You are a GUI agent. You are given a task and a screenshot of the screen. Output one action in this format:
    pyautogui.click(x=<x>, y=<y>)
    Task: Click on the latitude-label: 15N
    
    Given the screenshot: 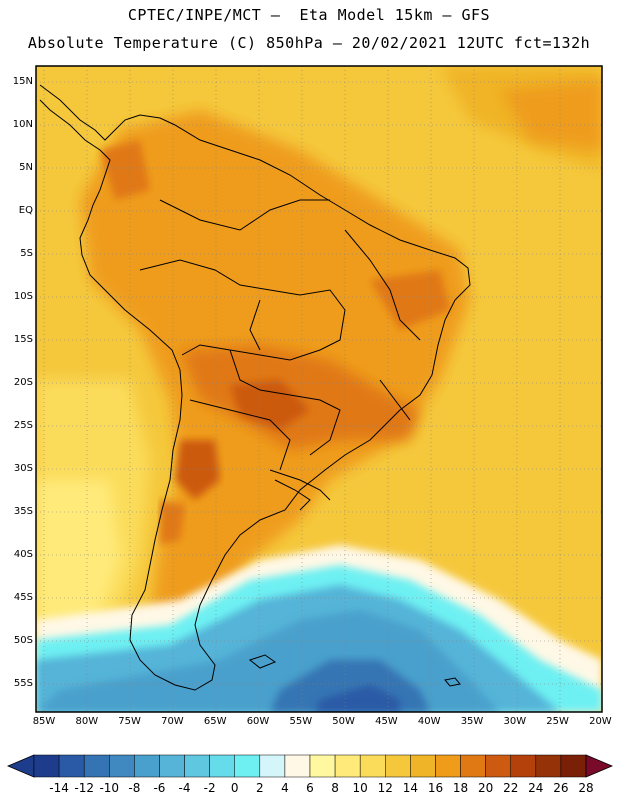 What is the action you would take?
    pyautogui.click(x=22, y=81)
    